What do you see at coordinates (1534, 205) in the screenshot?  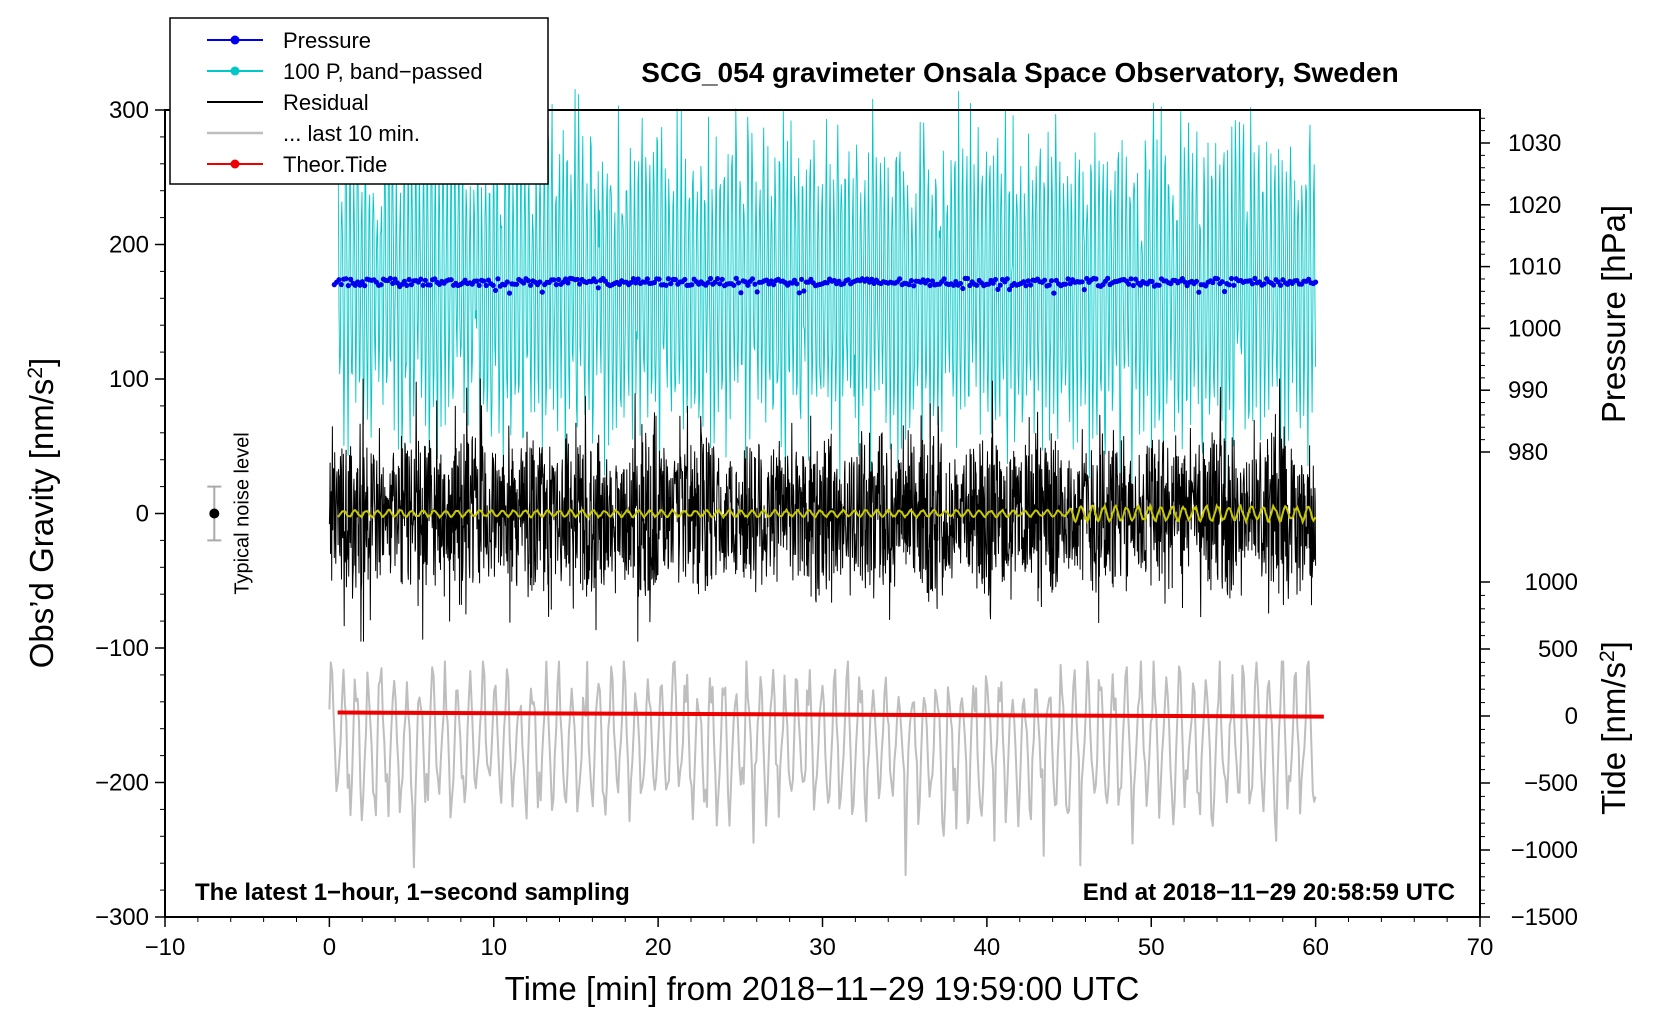 I see `pressure-tick-label: 1020` at bounding box center [1534, 205].